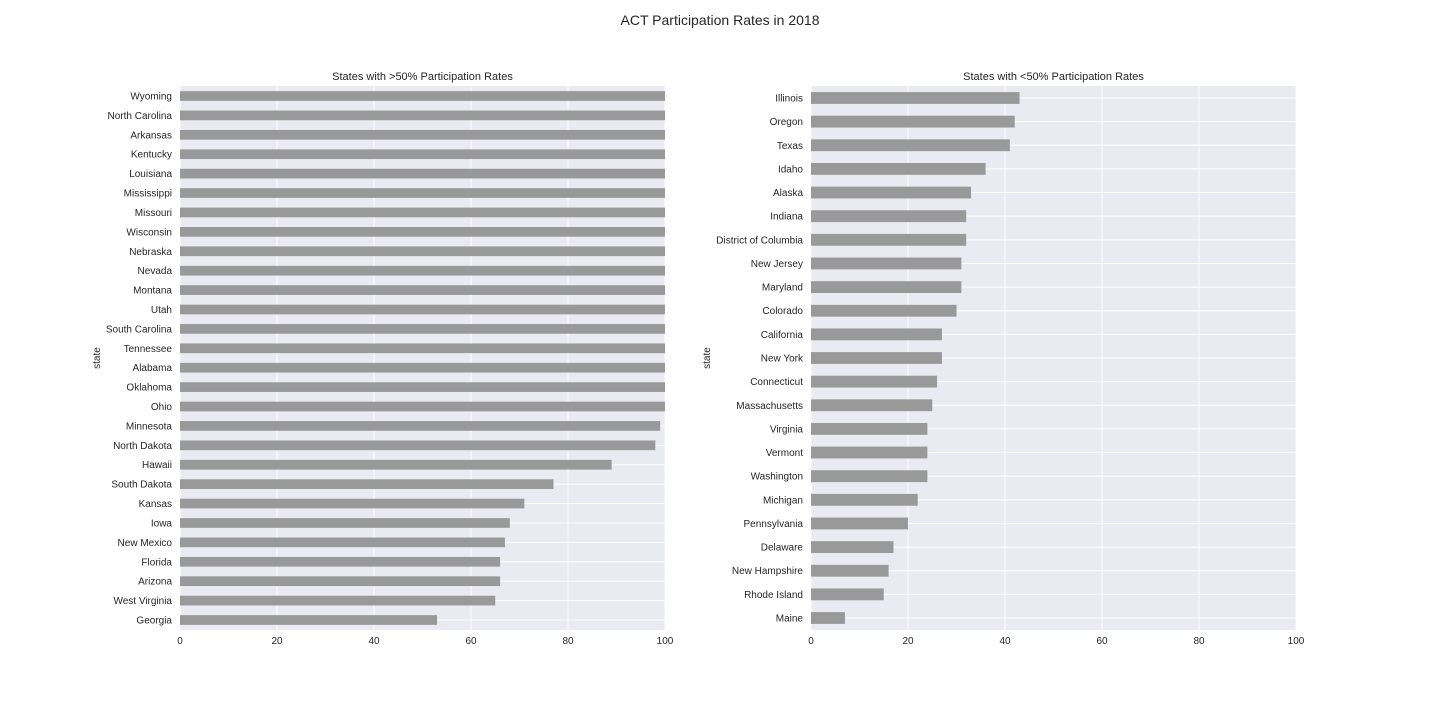 The image size is (1440, 720). What do you see at coordinates (777, 477) in the screenshot?
I see `right-category-label: Washington` at bounding box center [777, 477].